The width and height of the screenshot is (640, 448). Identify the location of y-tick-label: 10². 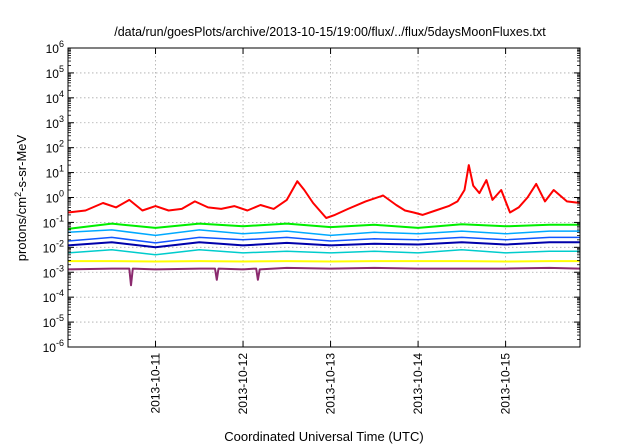
(55, 147).